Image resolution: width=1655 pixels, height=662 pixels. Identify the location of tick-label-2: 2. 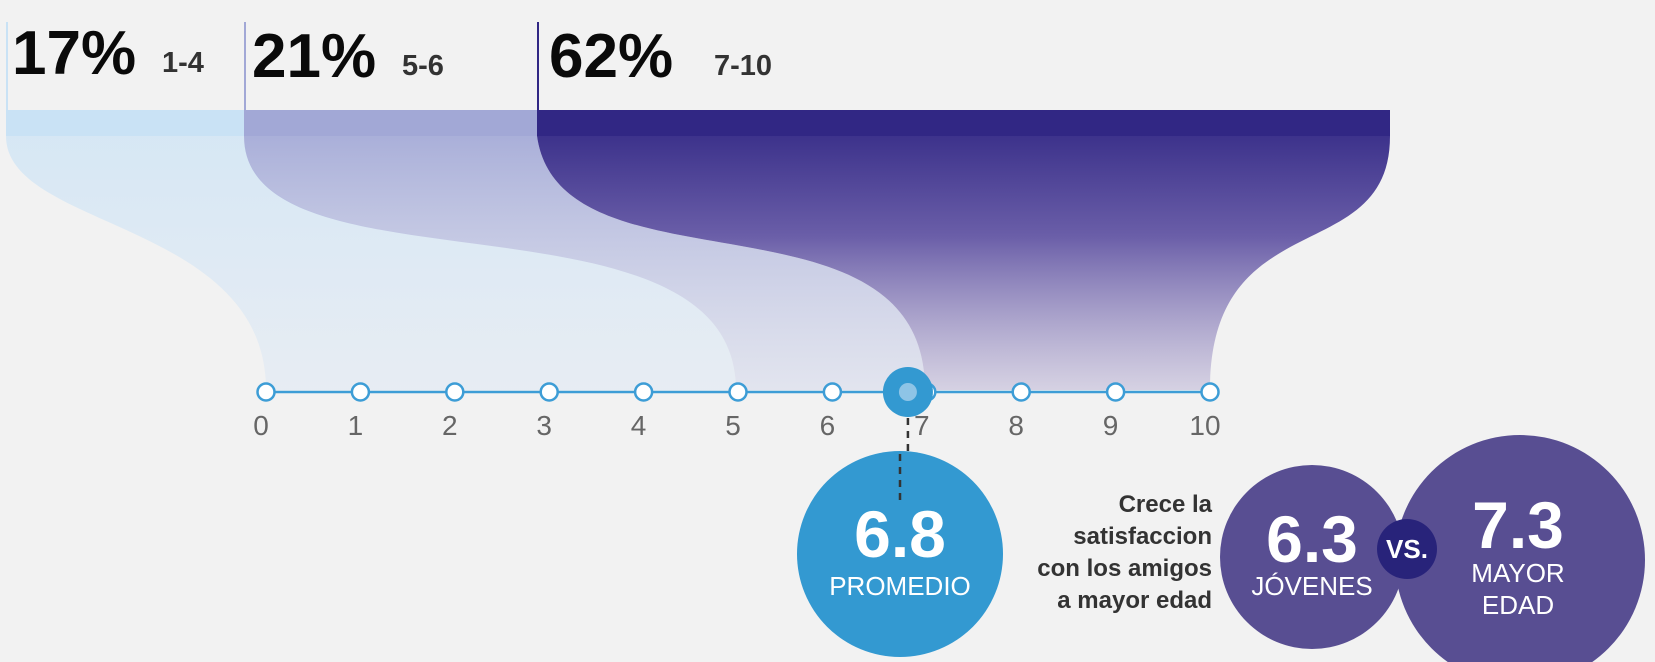
(450, 425).